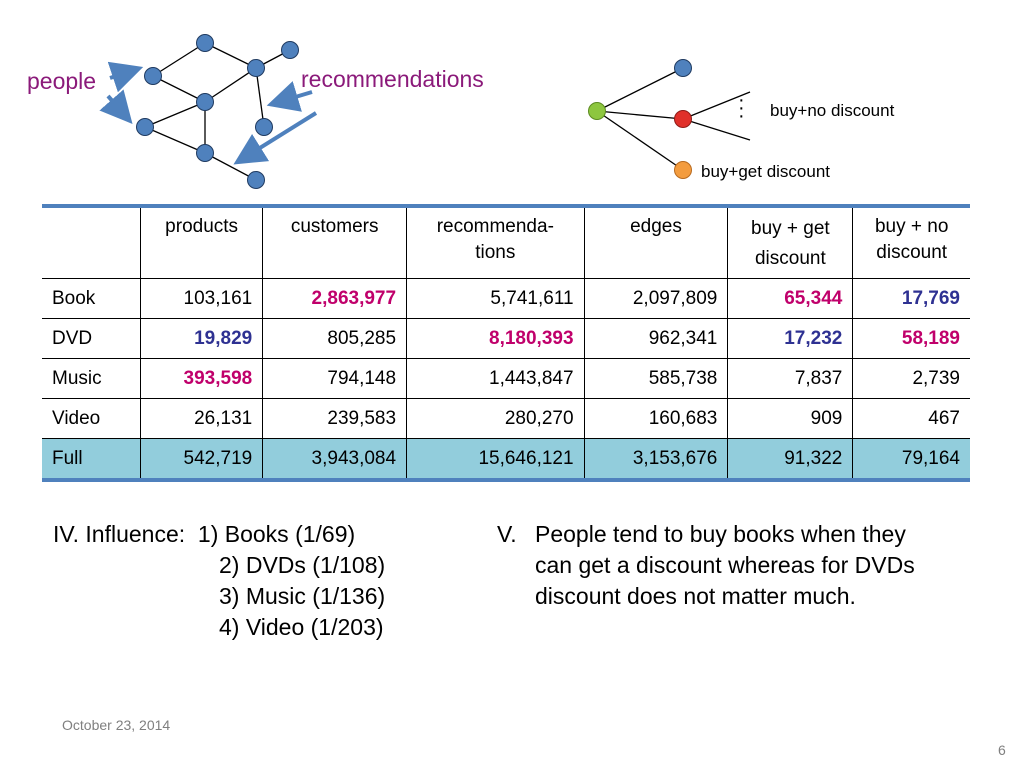 Image resolution: width=1024 pixels, height=768 pixels. I want to click on network-nodes, so click(217, 111).